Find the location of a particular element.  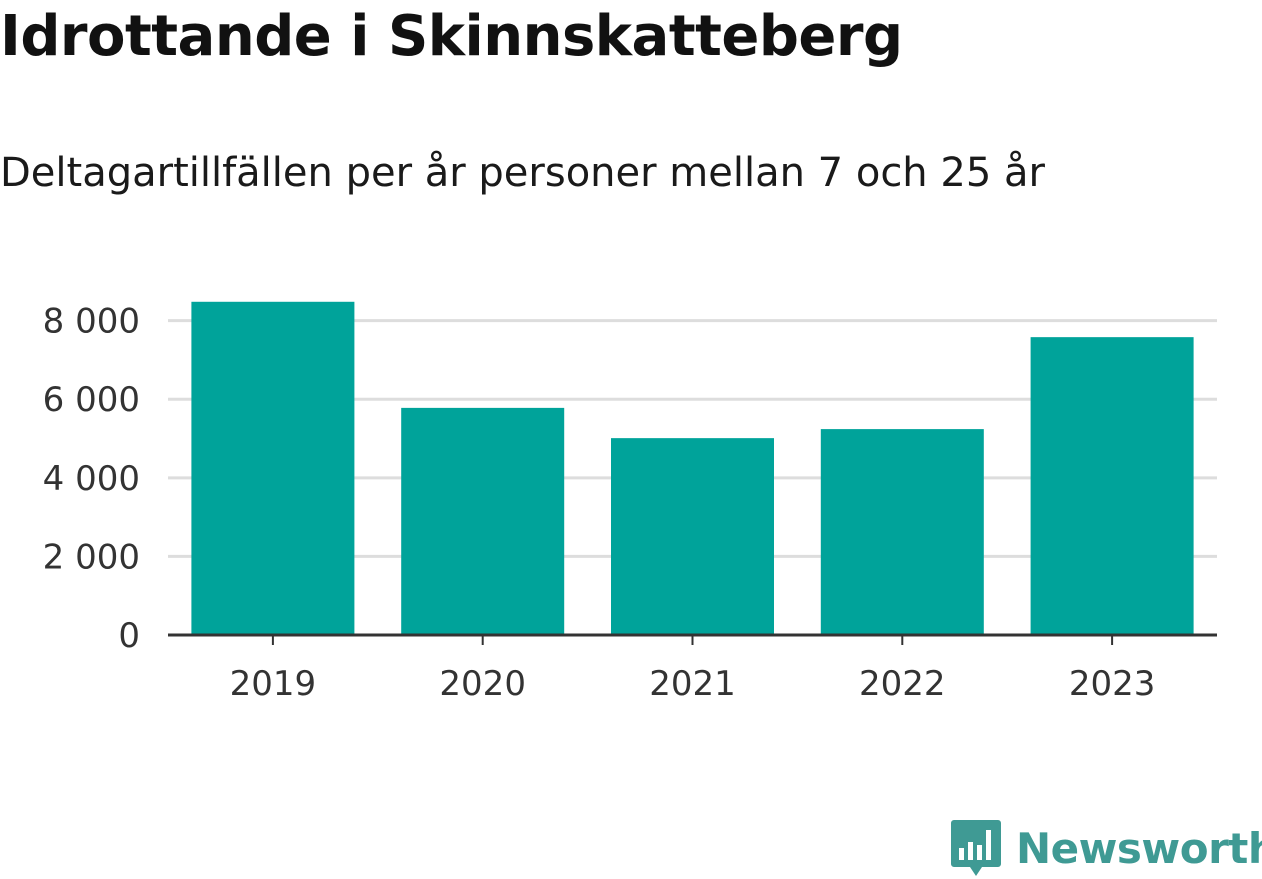

bar-2023 is located at coordinates (1112, 486).